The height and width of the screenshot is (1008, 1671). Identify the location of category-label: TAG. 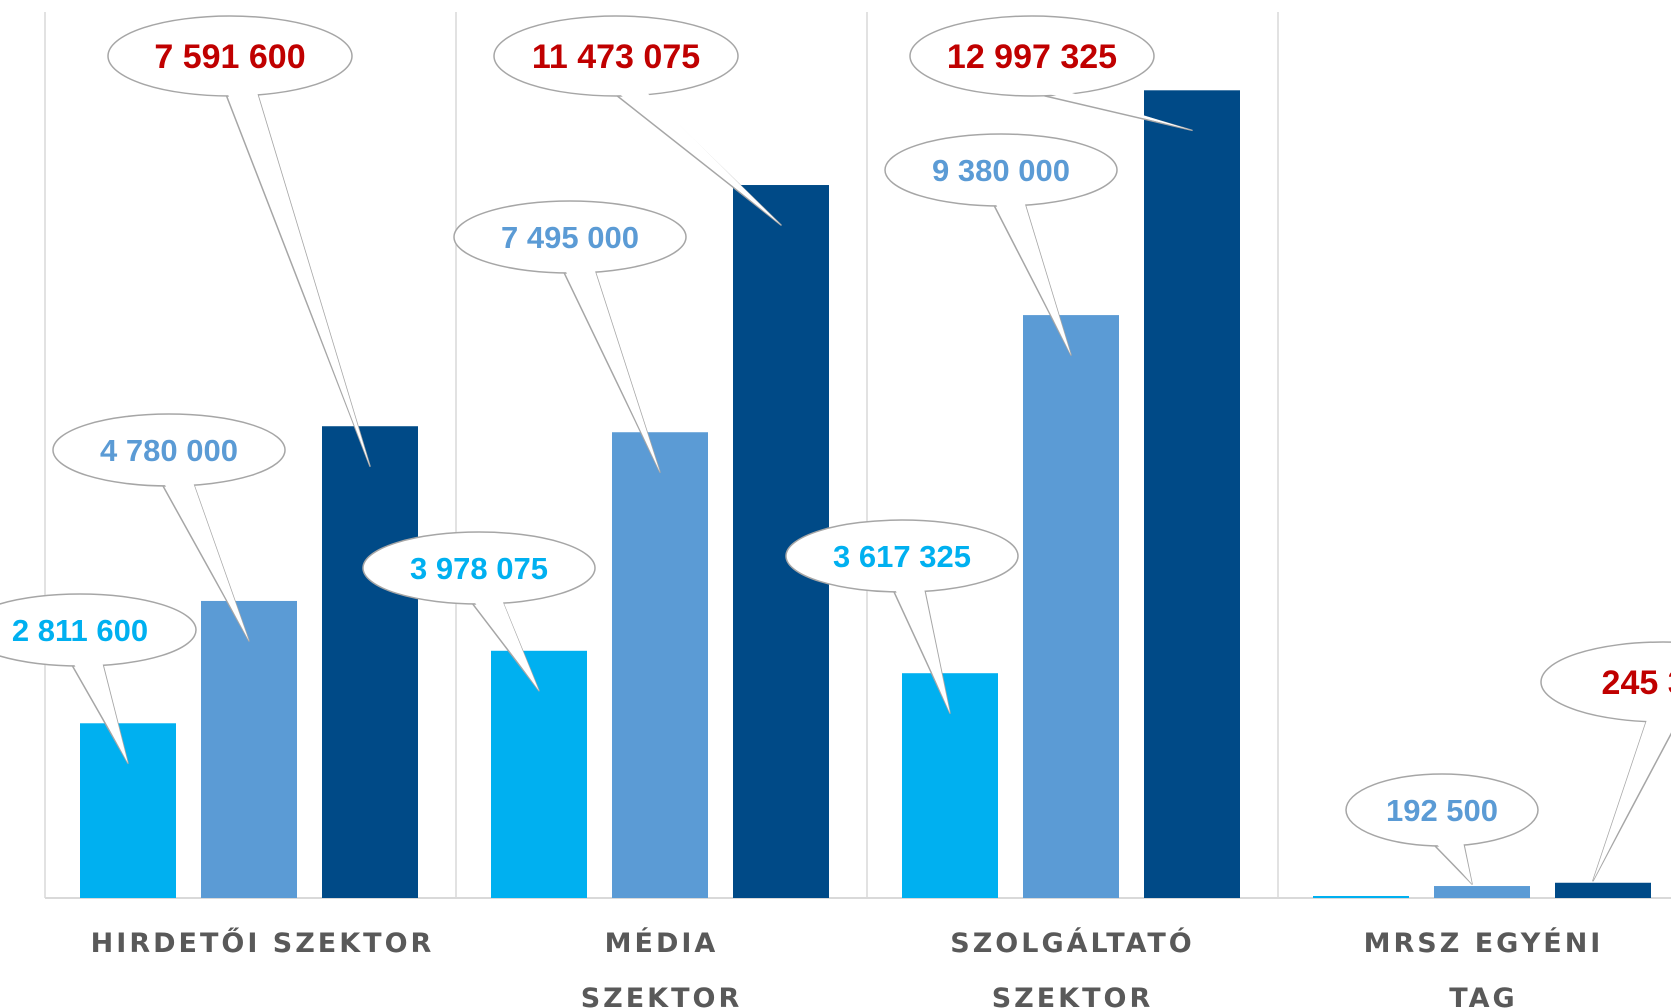
(1483, 995).